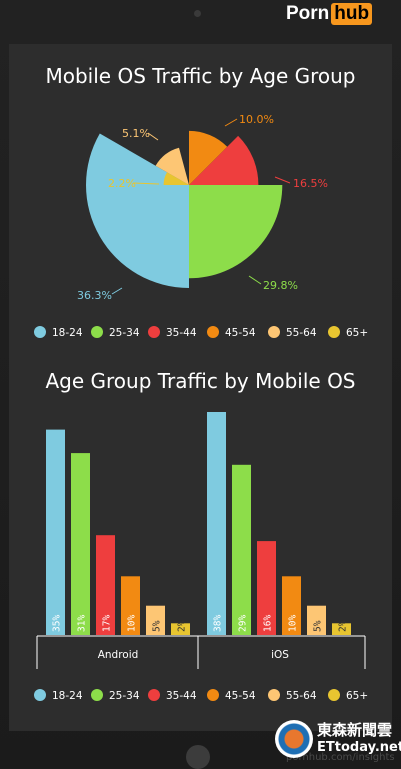  I want to click on pie-label-55-64: 5.1%, so click(136, 133).